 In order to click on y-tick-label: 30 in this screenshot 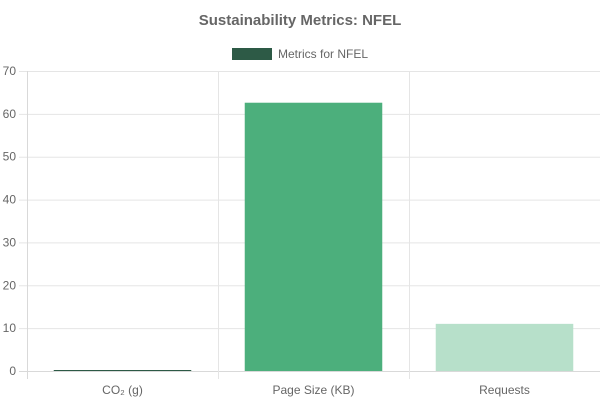, I will do `click(10, 242)`.